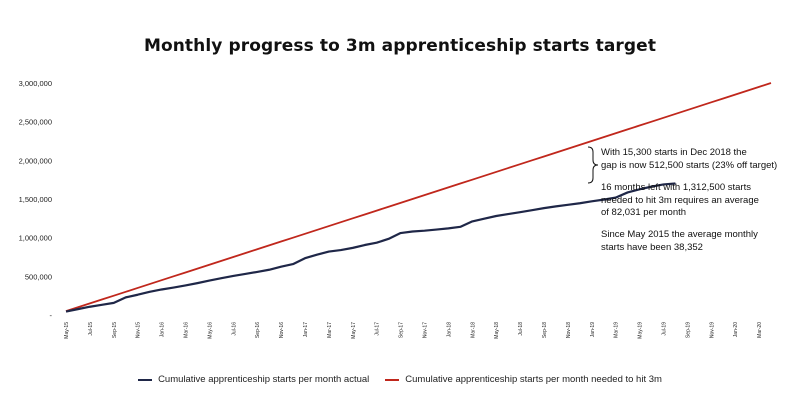 The image size is (800, 420). What do you see at coordinates (473, 330) in the screenshot?
I see `x-tick-label: Mar-18` at bounding box center [473, 330].